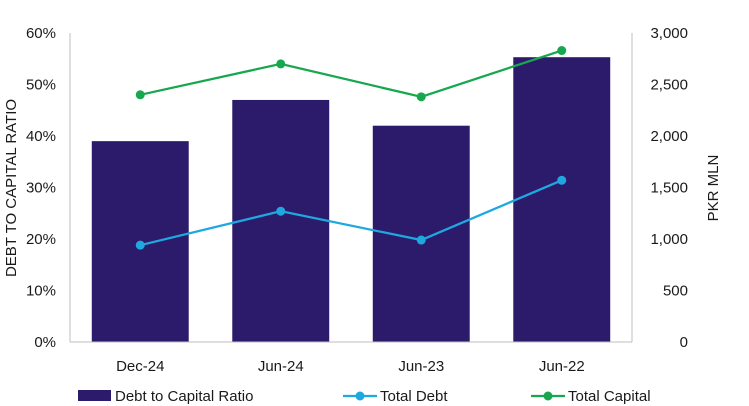 The height and width of the screenshot is (406, 749). Describe the element at coordinates (184, 396) in the screenshot. I see `legend-label: Debt to Capital Ratio` at that location.